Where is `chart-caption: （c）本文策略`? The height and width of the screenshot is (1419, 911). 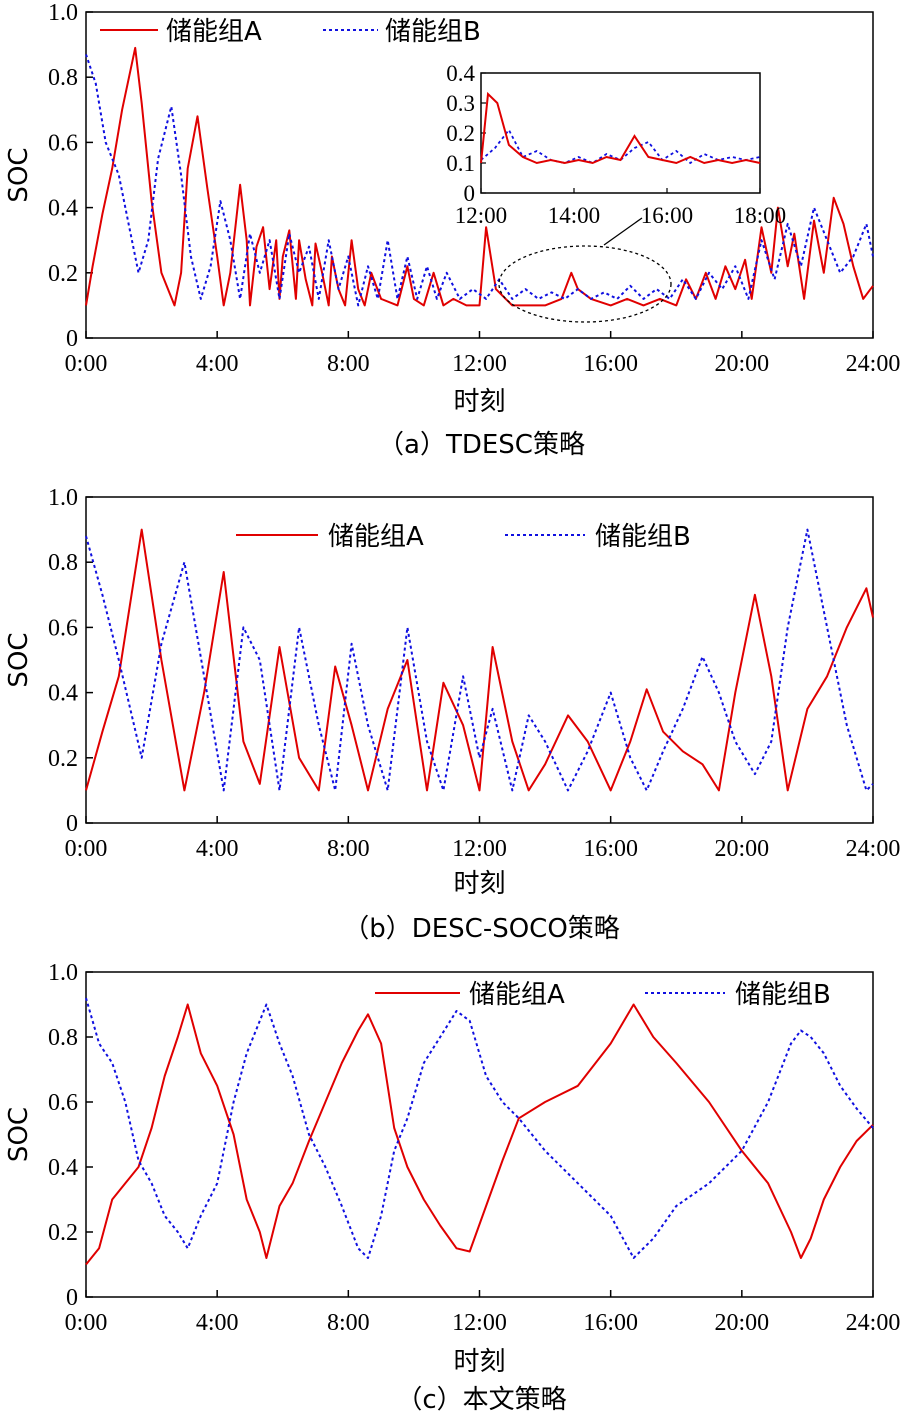
chart-caption: （c）本文策略 is located at coordinates (481, 1400).